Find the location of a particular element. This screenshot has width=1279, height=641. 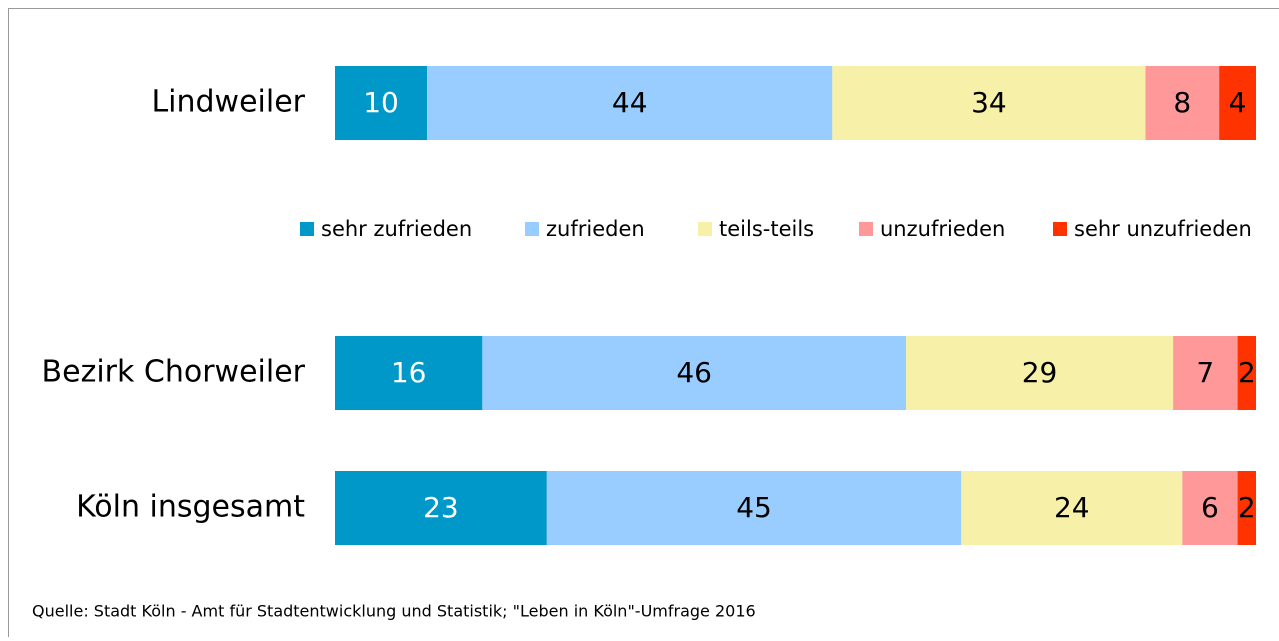

category-label: Bezirk Chorweiler is located at coordinates (174, 372).